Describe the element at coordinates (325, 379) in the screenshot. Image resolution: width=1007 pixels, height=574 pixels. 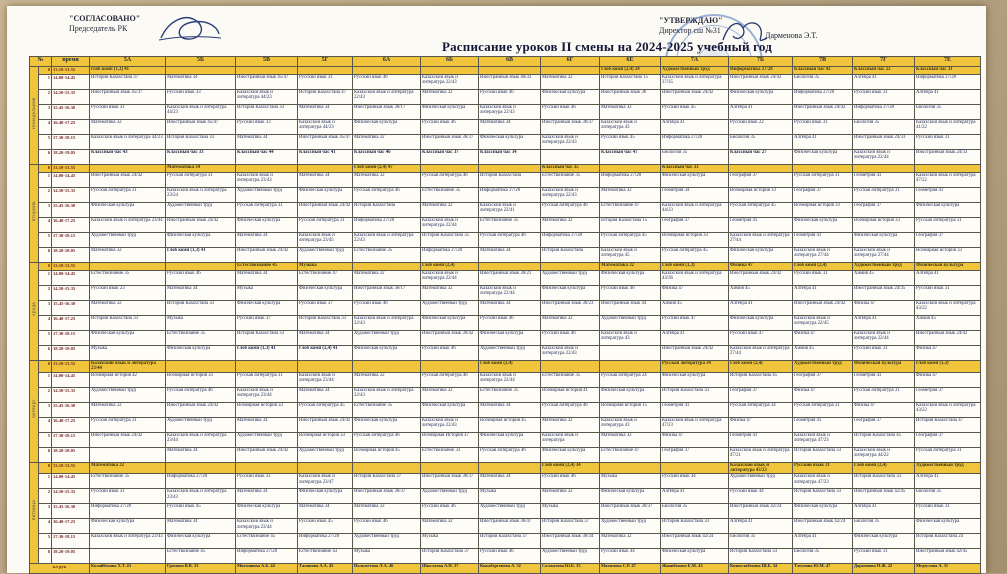
I see `lesson-cell: Казахский язык и литература 23/44` at that location.